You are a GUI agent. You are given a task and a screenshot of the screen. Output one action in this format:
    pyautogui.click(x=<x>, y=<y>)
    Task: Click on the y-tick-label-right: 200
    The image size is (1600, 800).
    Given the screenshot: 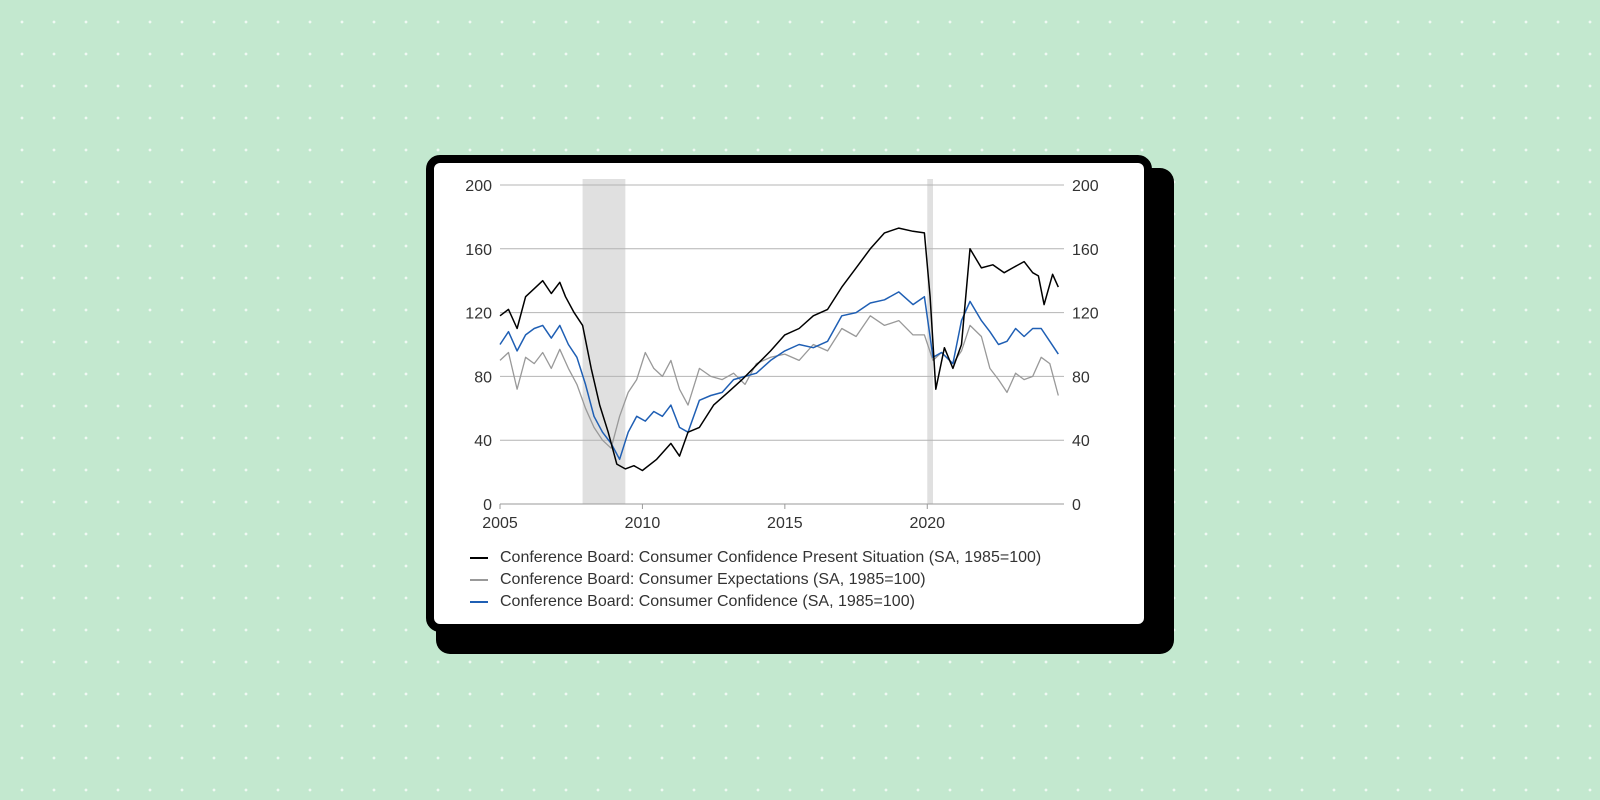 What is the action you would take?
    pyautogui.click(x=1085, y=186)
    